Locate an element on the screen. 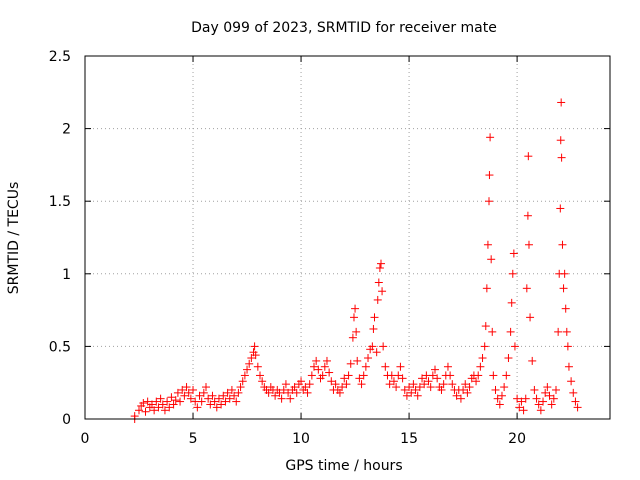 The image size is (640, 480). x-tick-label: 5 is located at coordinates (193, 439).